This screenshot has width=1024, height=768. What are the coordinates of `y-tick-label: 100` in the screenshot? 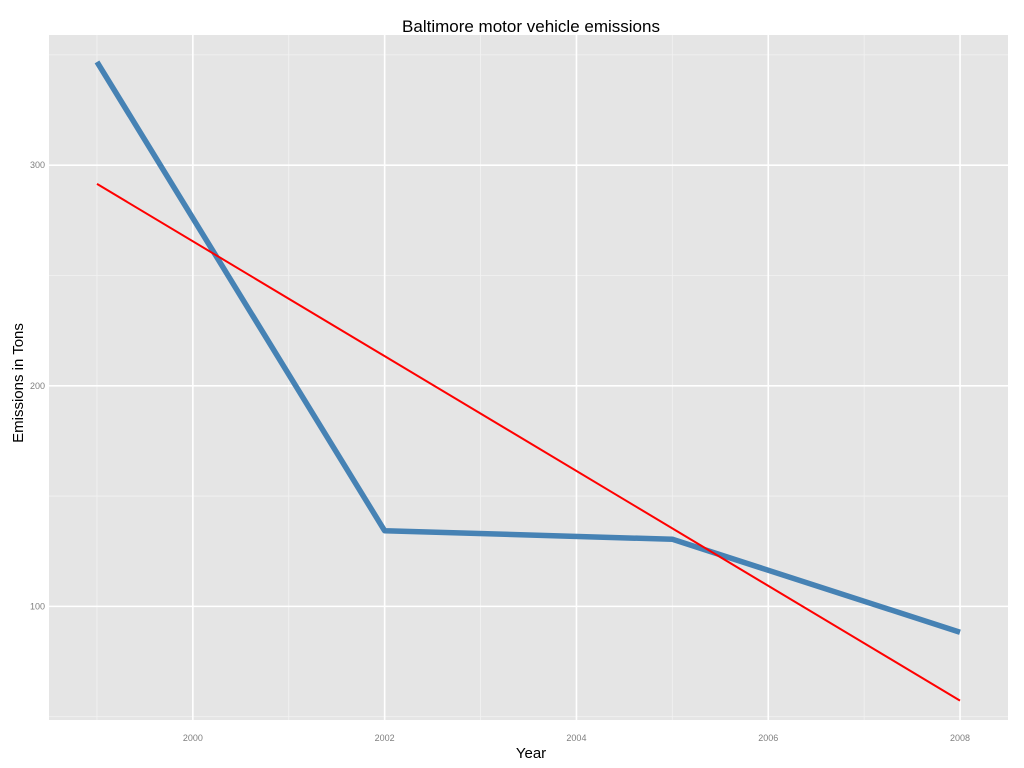 It's located at (37, 606).